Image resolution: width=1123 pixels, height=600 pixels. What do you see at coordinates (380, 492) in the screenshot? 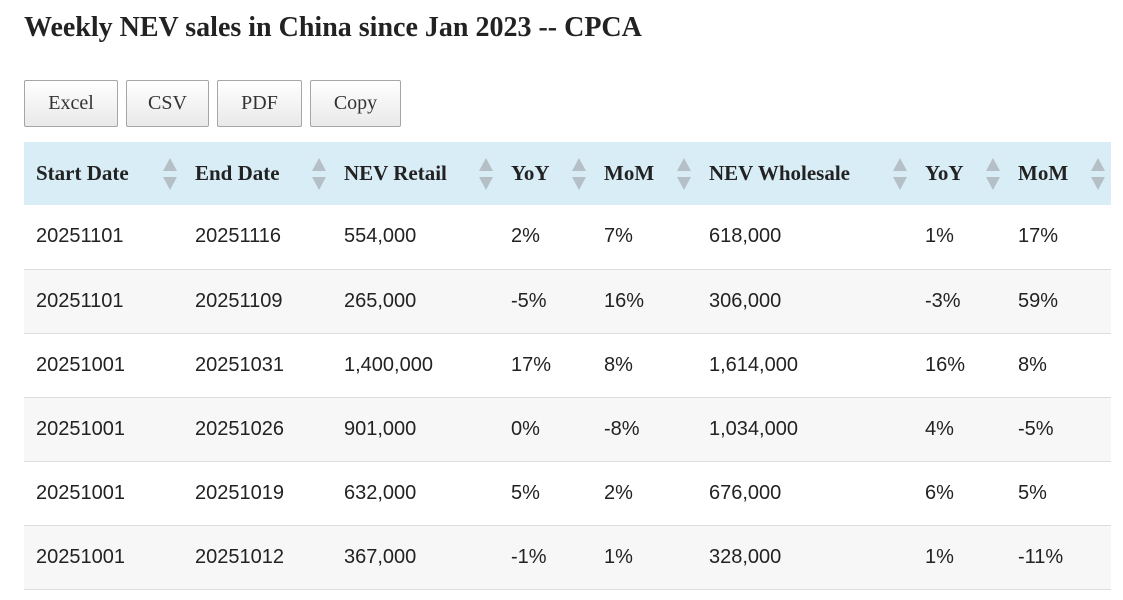
I see `table-cell-nev-retail: 632,000` at bounding box center [380, 492].